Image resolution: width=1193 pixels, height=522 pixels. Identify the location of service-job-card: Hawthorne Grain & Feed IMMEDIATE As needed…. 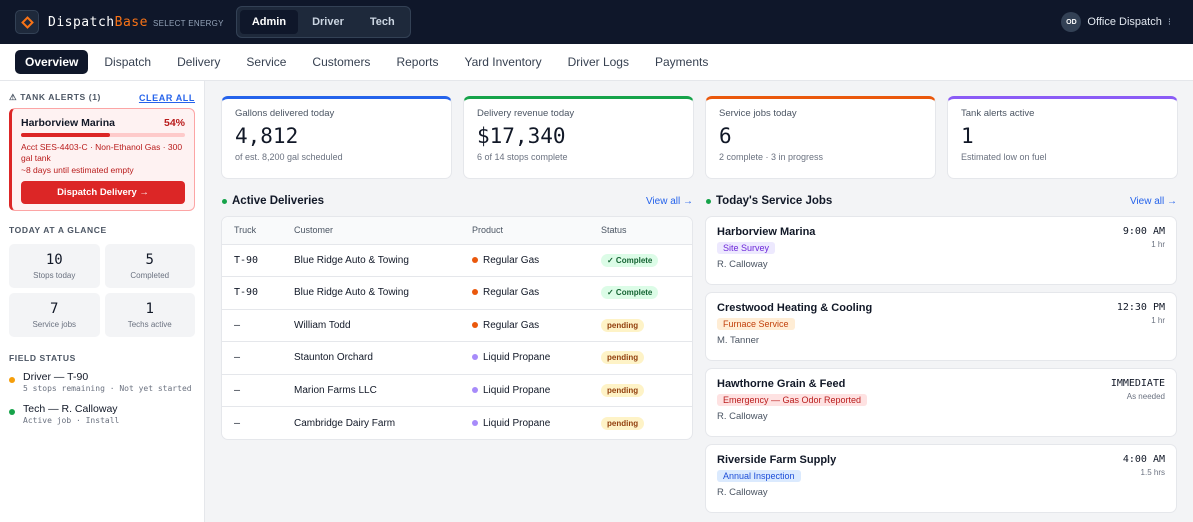
(941, 402).